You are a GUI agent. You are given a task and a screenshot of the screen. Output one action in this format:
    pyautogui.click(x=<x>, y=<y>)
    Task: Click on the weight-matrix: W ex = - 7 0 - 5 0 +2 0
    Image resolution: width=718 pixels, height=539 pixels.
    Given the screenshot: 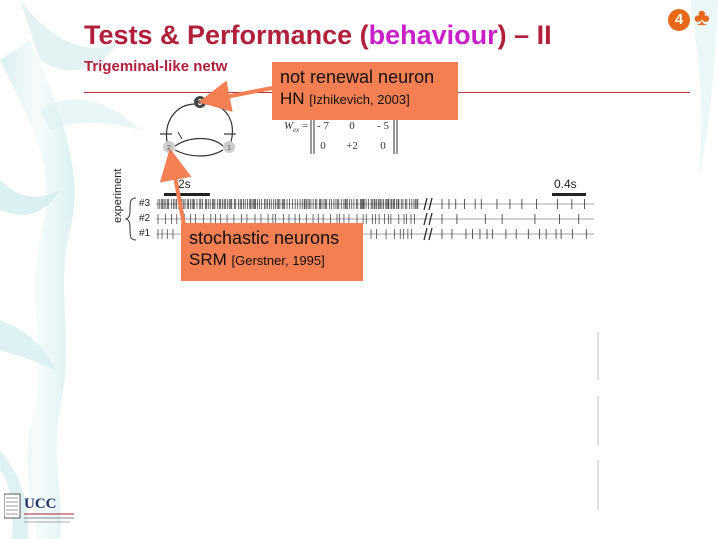 What is the action you would take?
    pyautogui.click(x=341, y=135)
    